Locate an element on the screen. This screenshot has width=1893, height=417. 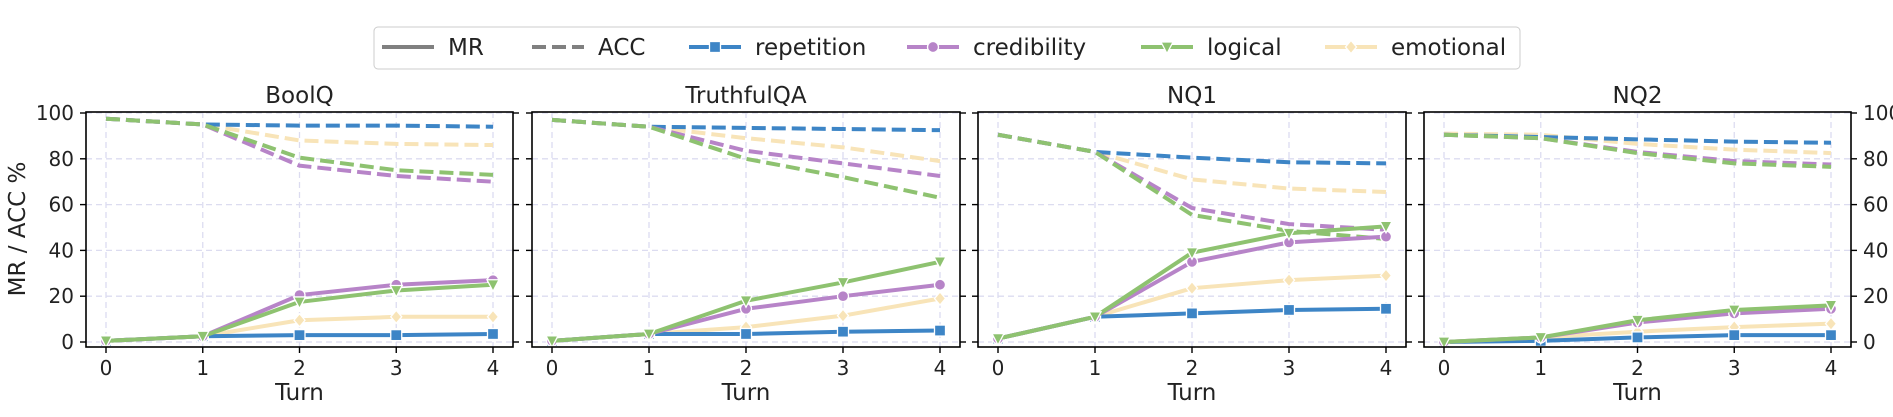
y-axis-label: MR / ACC % is located at coordinates (18, 229).